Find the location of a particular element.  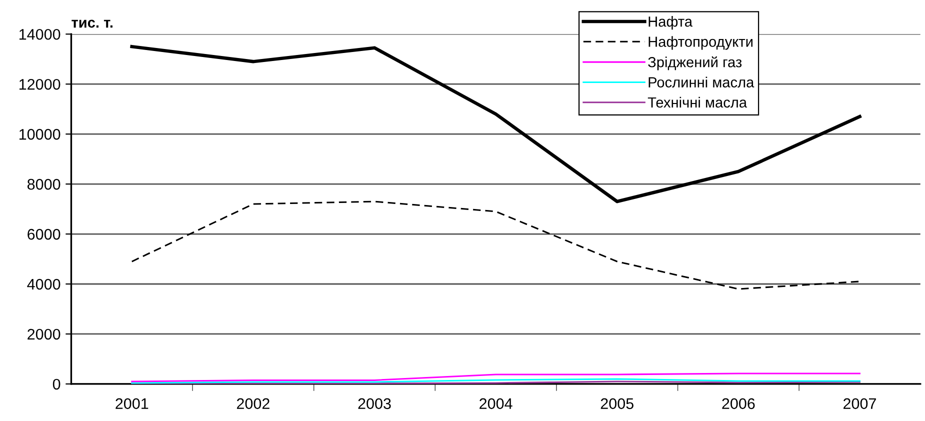

y-tick-label: 14000 is located at coordinates (39, 34).